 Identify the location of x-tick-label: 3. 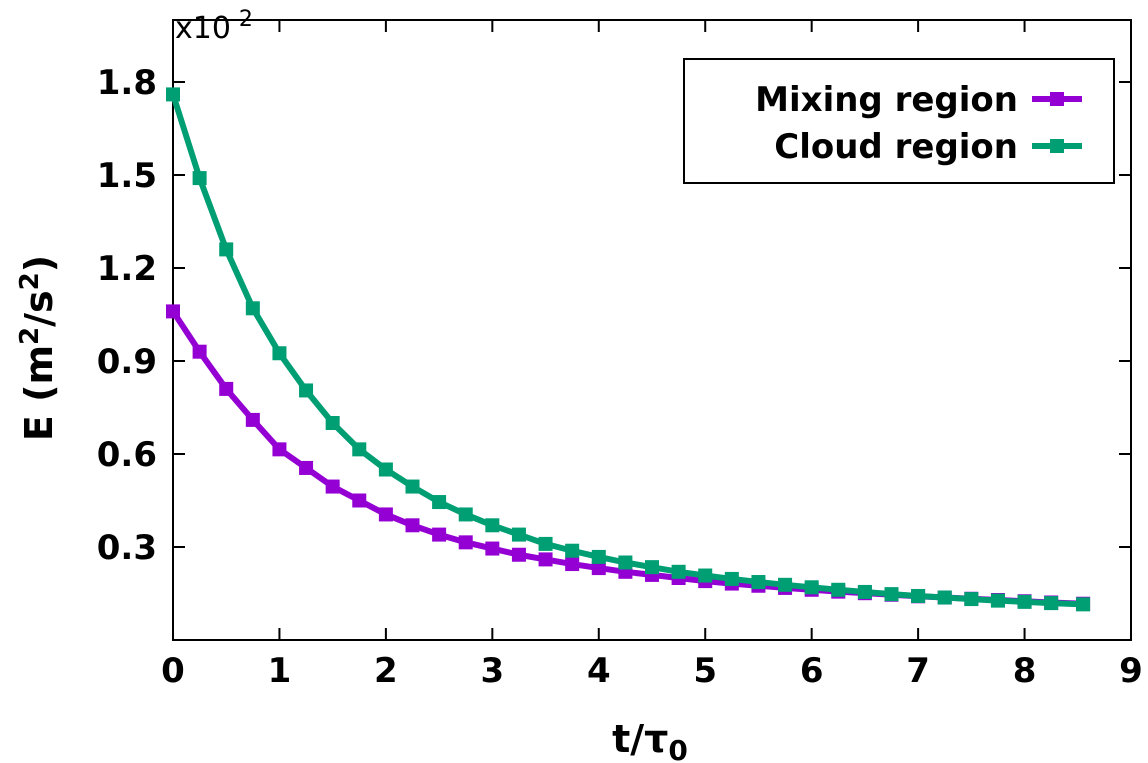
(492, 671).